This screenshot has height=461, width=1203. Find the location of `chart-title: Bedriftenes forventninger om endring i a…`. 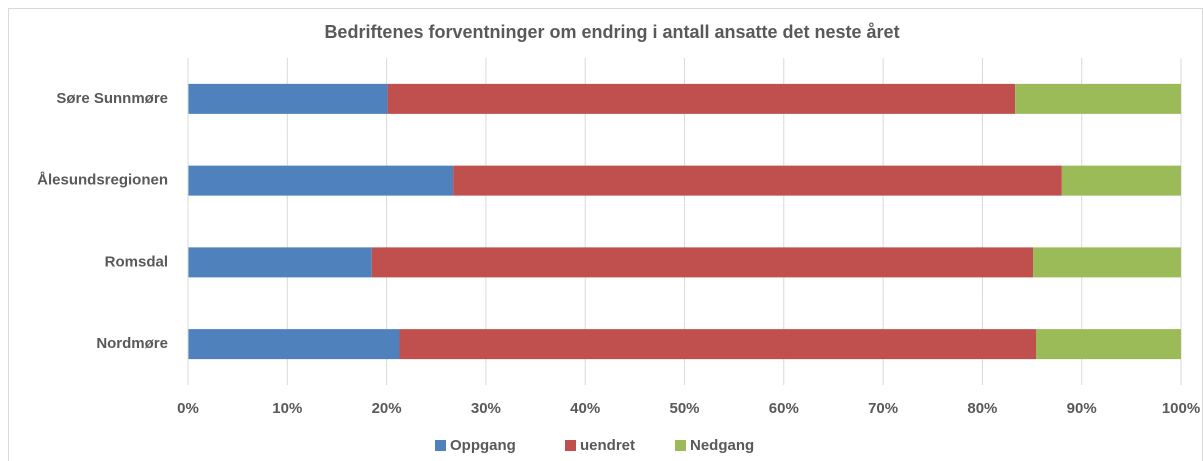

chart-title: Bedriftenes forventninger om endring i a… is located at coordinates (611, 32).